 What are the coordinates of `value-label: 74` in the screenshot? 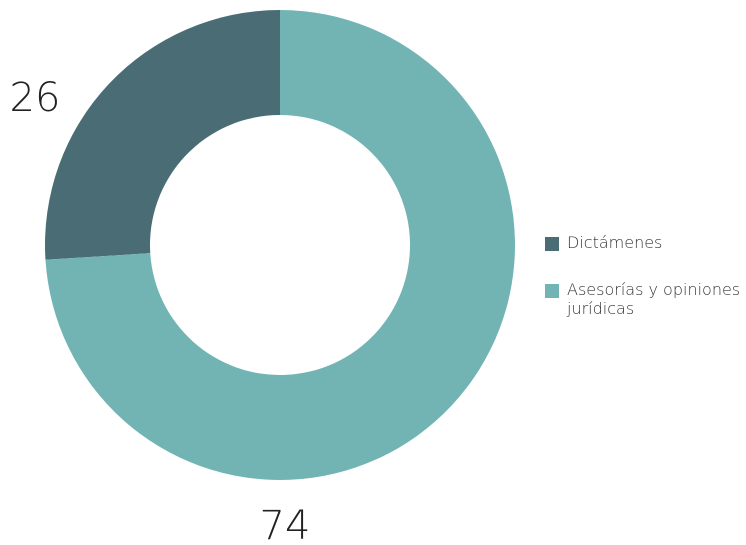 It's located at (285, 524).